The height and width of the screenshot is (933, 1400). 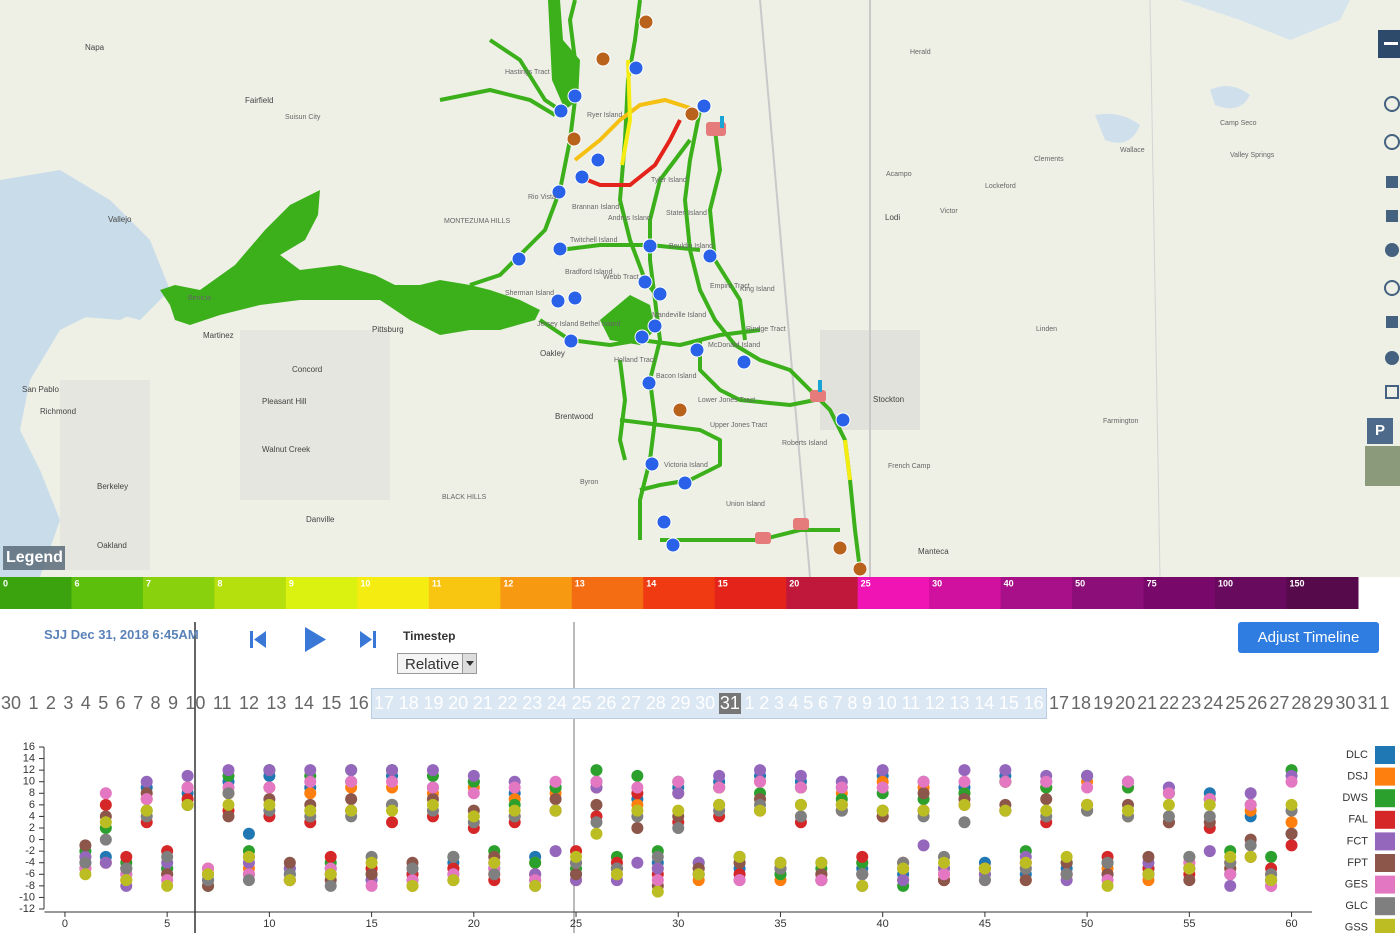 I want to click on skip-back, so click(x=251, y=639).